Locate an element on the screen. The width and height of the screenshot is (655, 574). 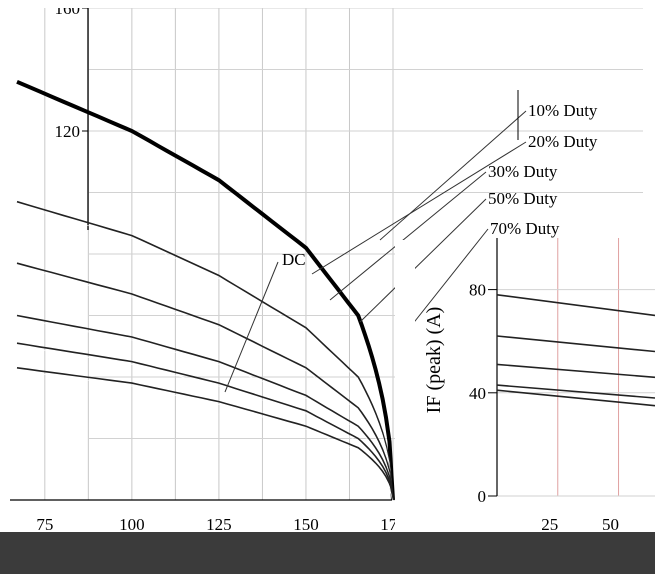
legend-label: 70% Duty is located at coordinates (525, 228).